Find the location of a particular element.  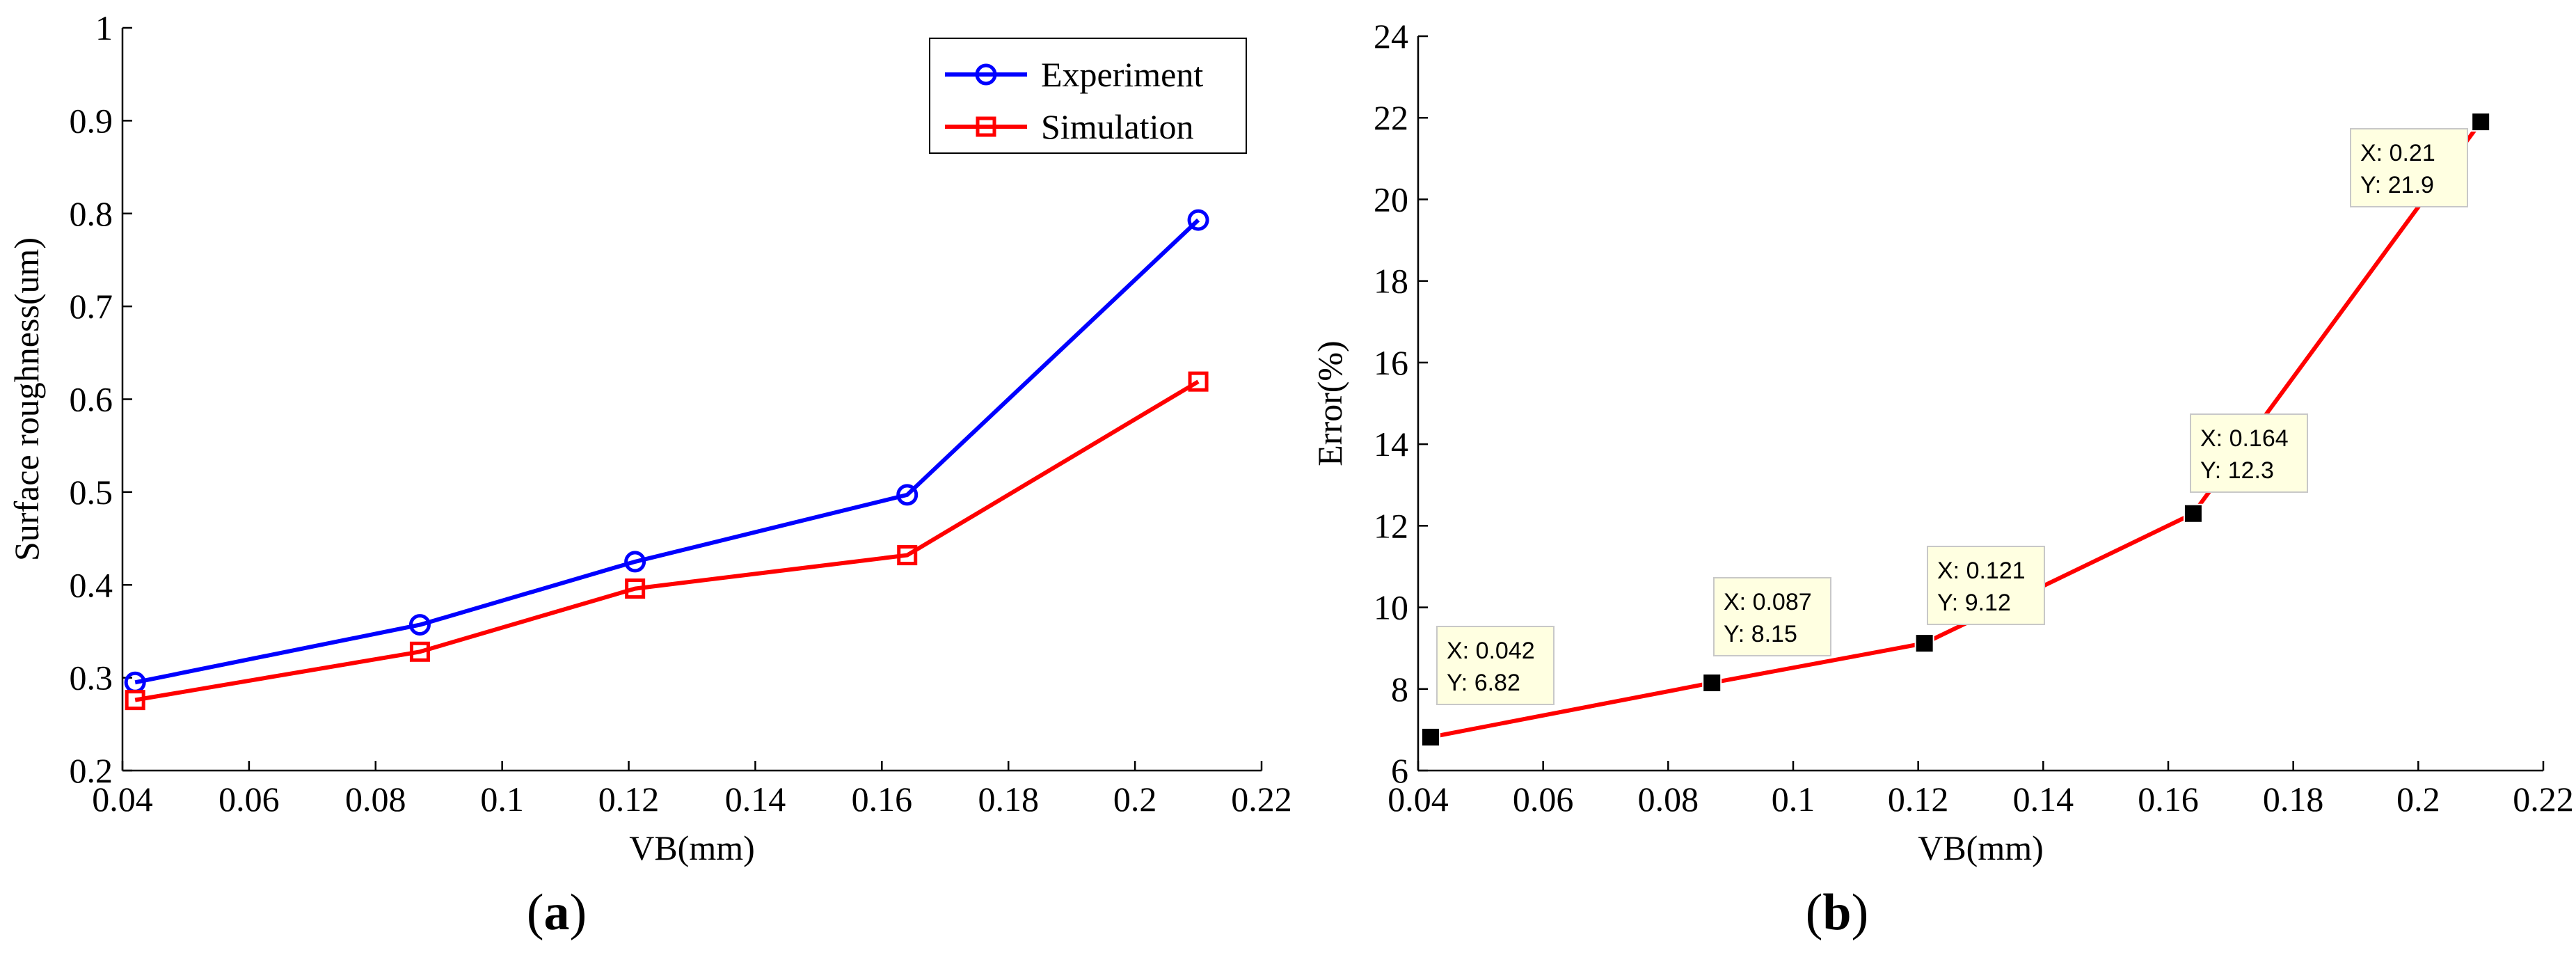

datatip: X: 0.121 Y: 9.12 is located at coordinates (1986, 585).